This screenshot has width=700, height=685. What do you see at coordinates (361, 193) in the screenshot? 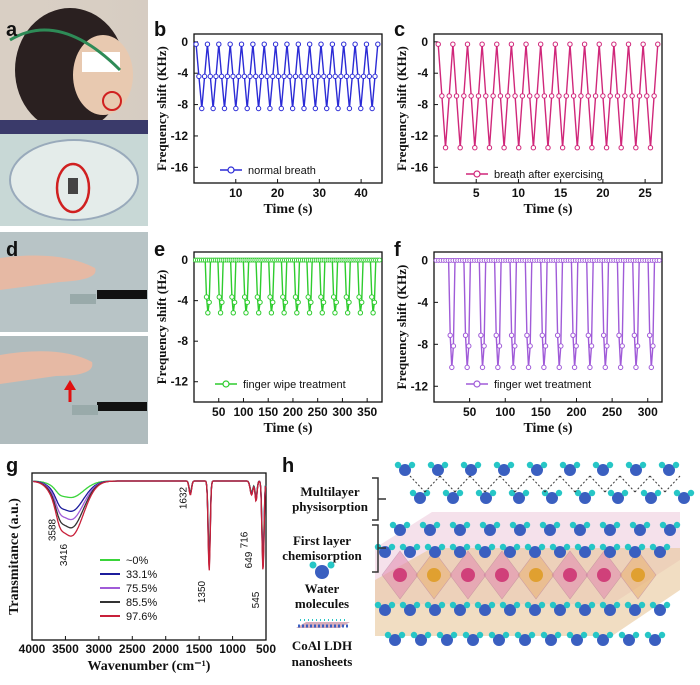
I see `x-tick-label: 40` at bounding box center [361, 193].